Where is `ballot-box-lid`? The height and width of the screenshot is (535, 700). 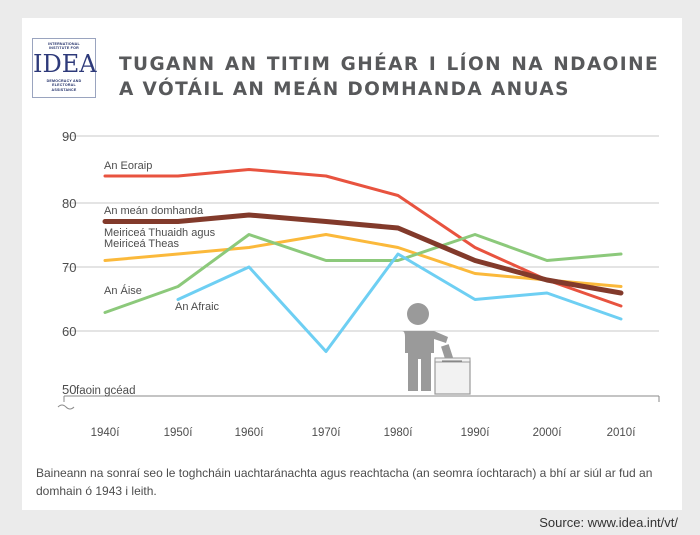
ballot-box-lid is located at coordinates (452, 360).